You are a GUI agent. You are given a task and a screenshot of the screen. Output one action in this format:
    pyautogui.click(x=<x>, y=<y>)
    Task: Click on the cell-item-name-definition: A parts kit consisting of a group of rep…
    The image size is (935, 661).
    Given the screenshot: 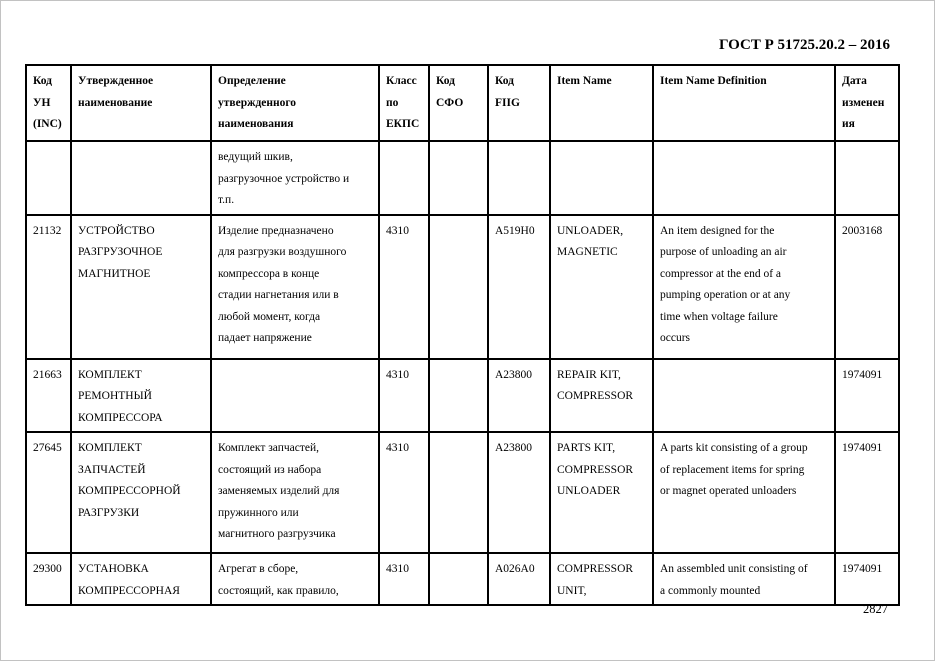 What is the action you would take?
    pyautogui.click(x=744, y=492)
    